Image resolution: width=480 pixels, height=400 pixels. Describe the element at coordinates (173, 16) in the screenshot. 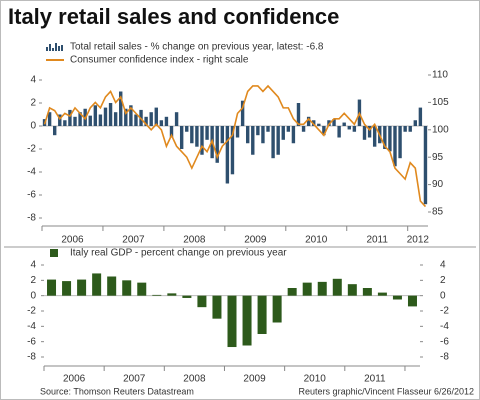

I see `chart-title: Italy retail sales and confidence` at that location.